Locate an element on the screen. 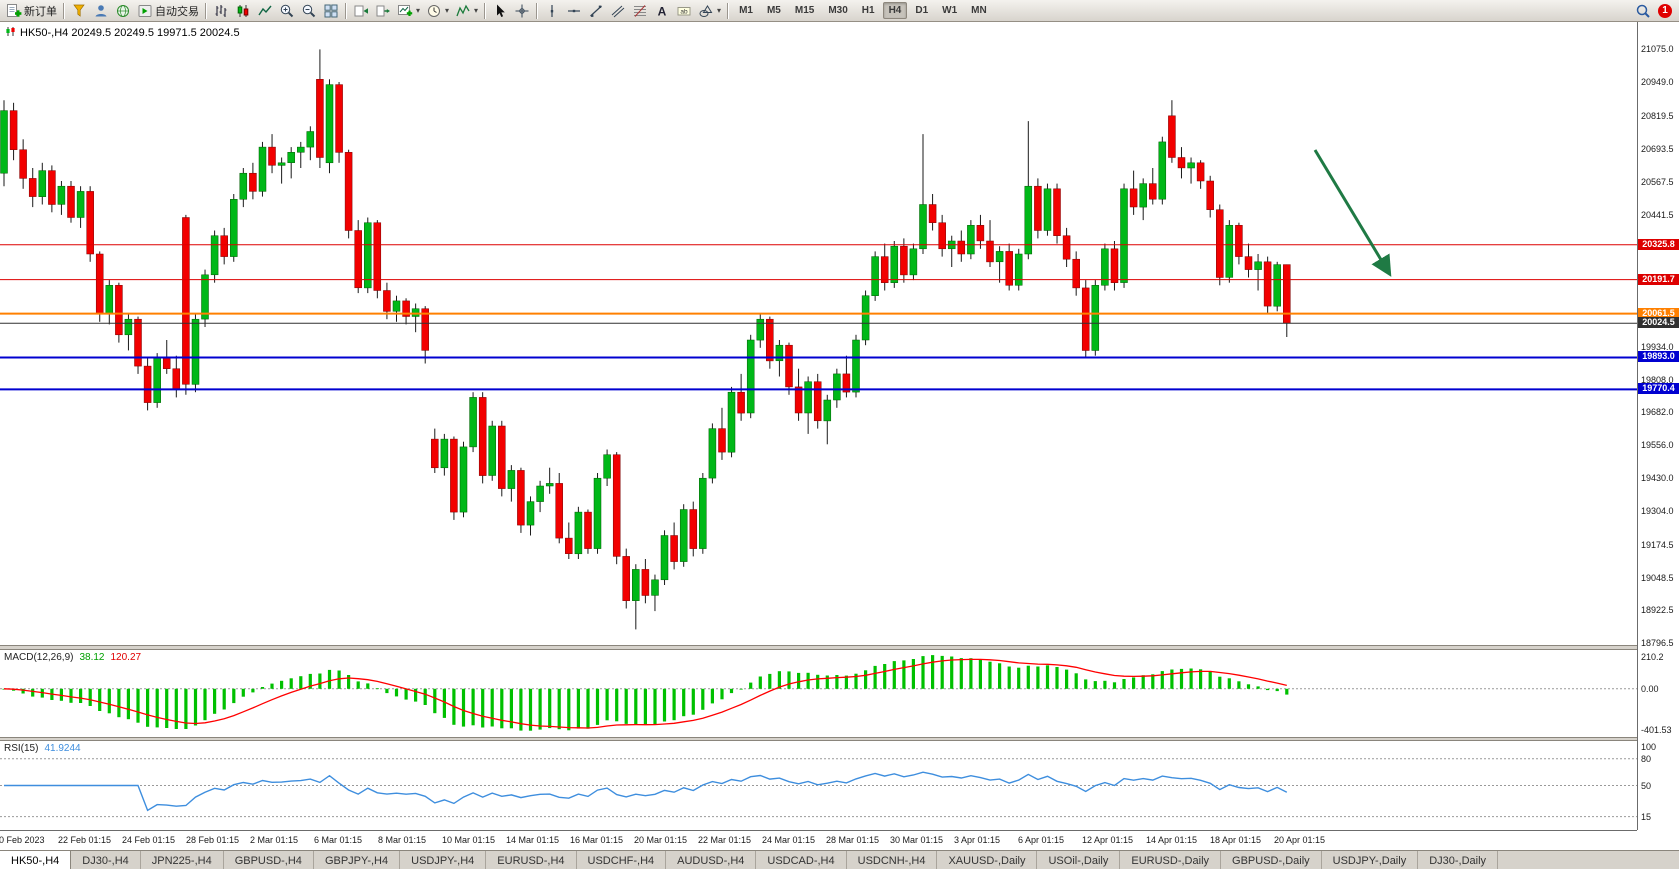 Image resolution: width=1679 pixels, height=869 pixels. chart-tab-gbpusd-h4: GBPUSD-,H4 is located at coordinates (268, 860).